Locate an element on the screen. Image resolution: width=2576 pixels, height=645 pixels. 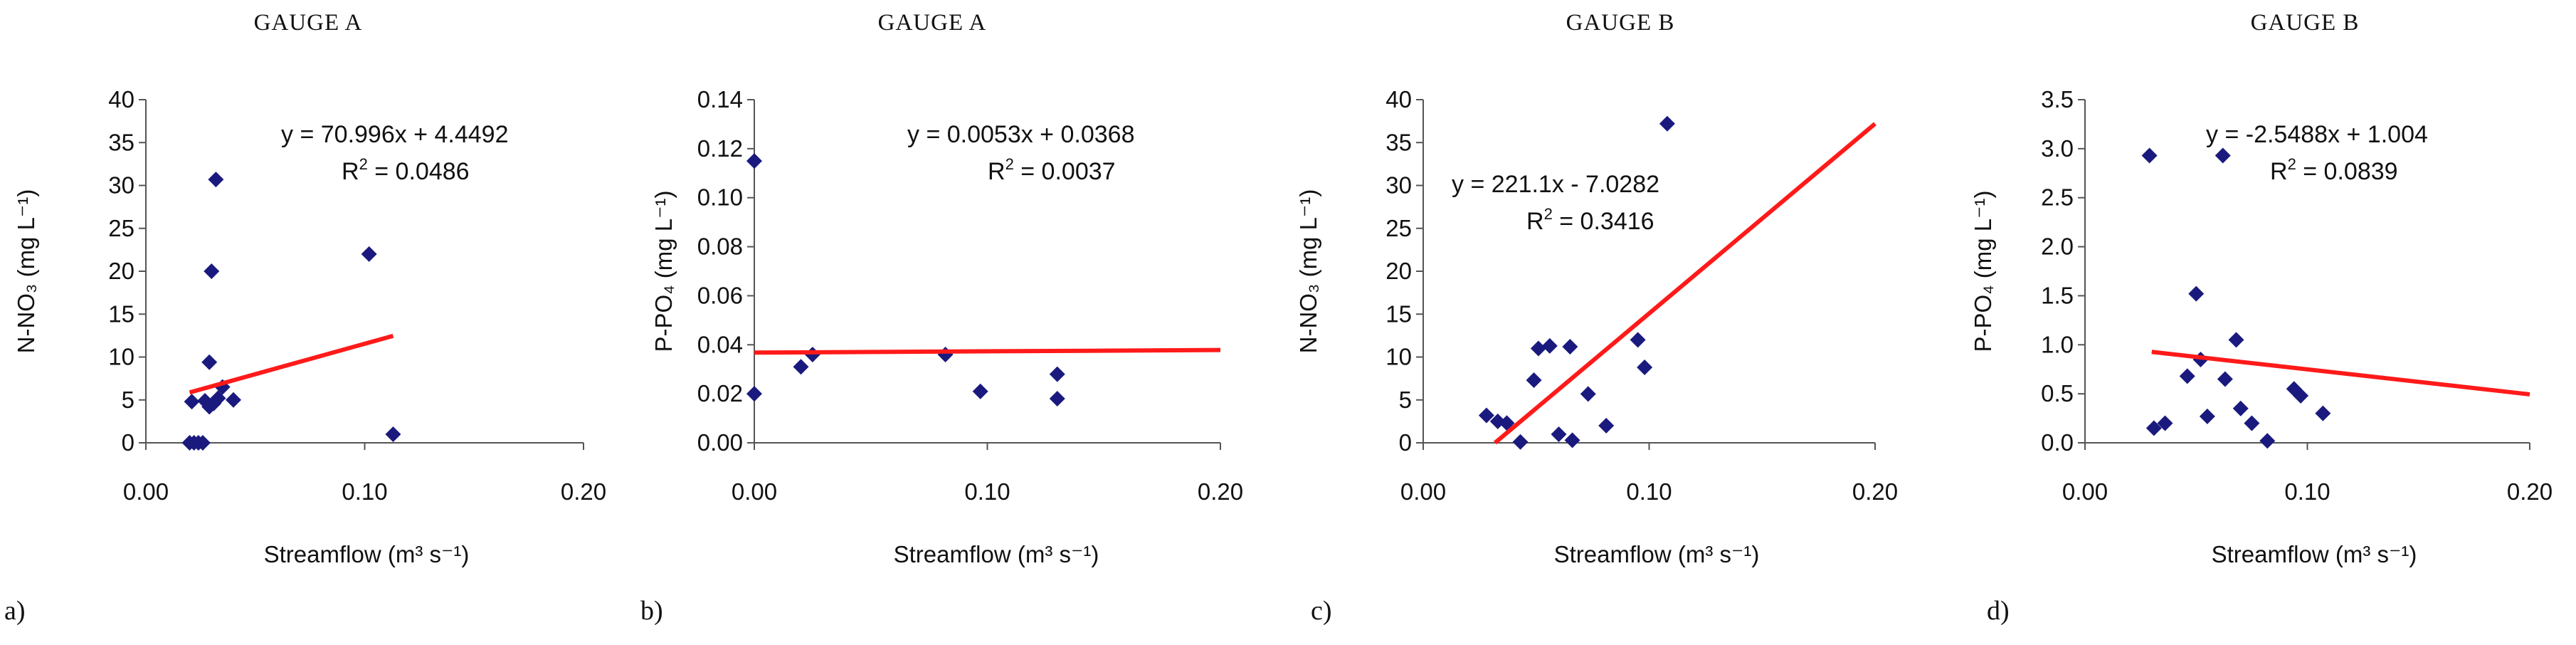
panel-label: b) is located at coordinates (651, 611).